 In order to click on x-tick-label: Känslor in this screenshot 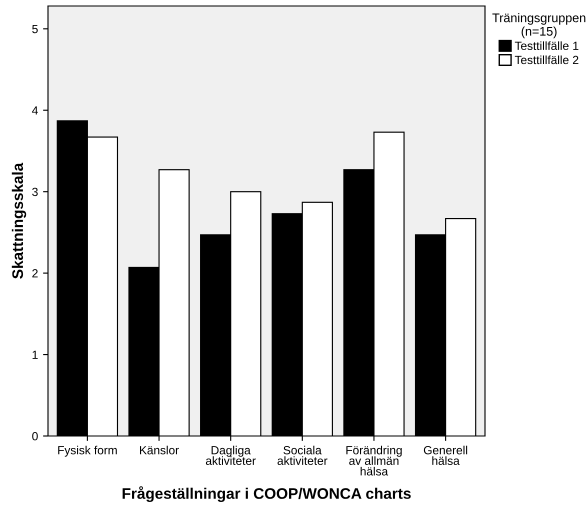, I will do `click(159, 450)`.